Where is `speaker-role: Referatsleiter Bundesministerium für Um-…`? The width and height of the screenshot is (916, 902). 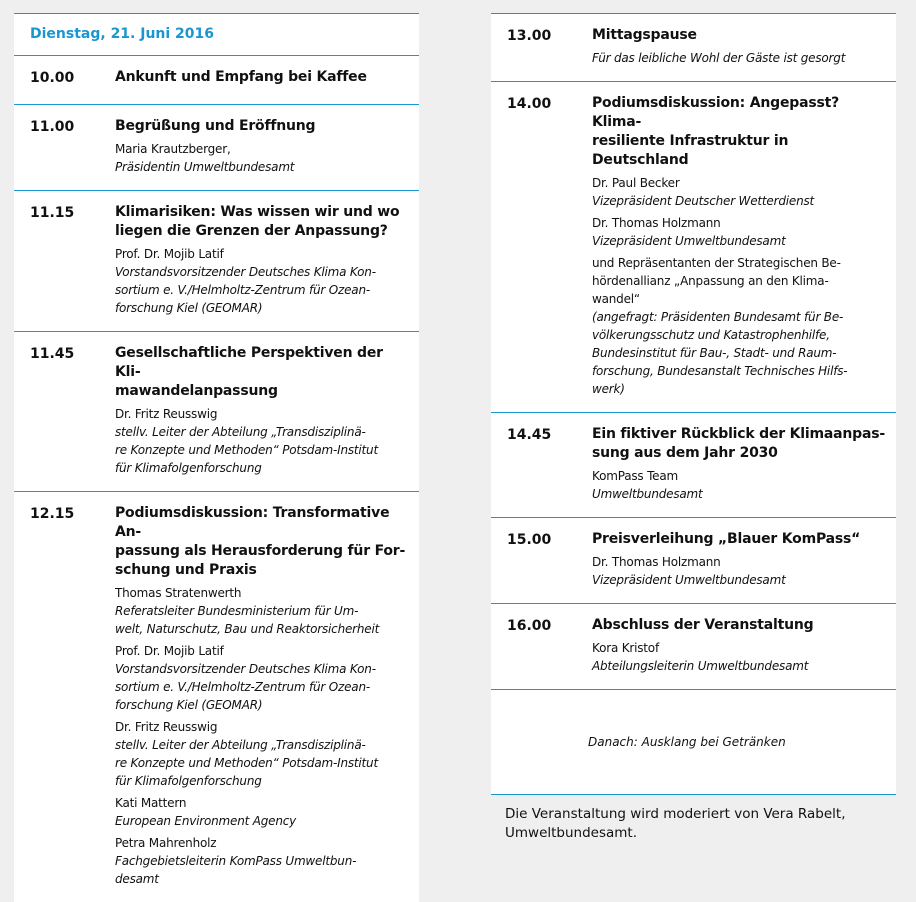
speaker-role: Referatsleiter Bundesministerium für Um-… is located at coordinates (247, 620).